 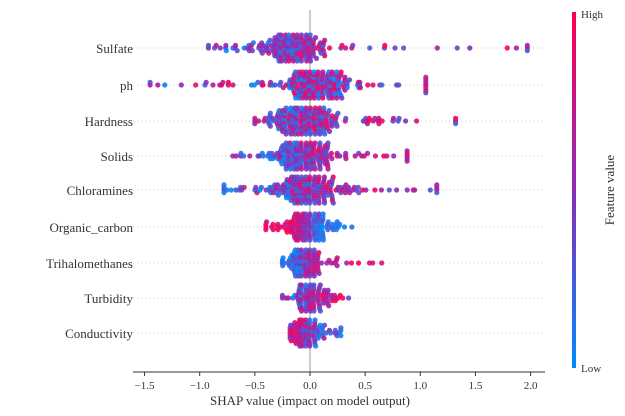 I want to click on x-tick-label: −1.5, so click(x=145, y=386).